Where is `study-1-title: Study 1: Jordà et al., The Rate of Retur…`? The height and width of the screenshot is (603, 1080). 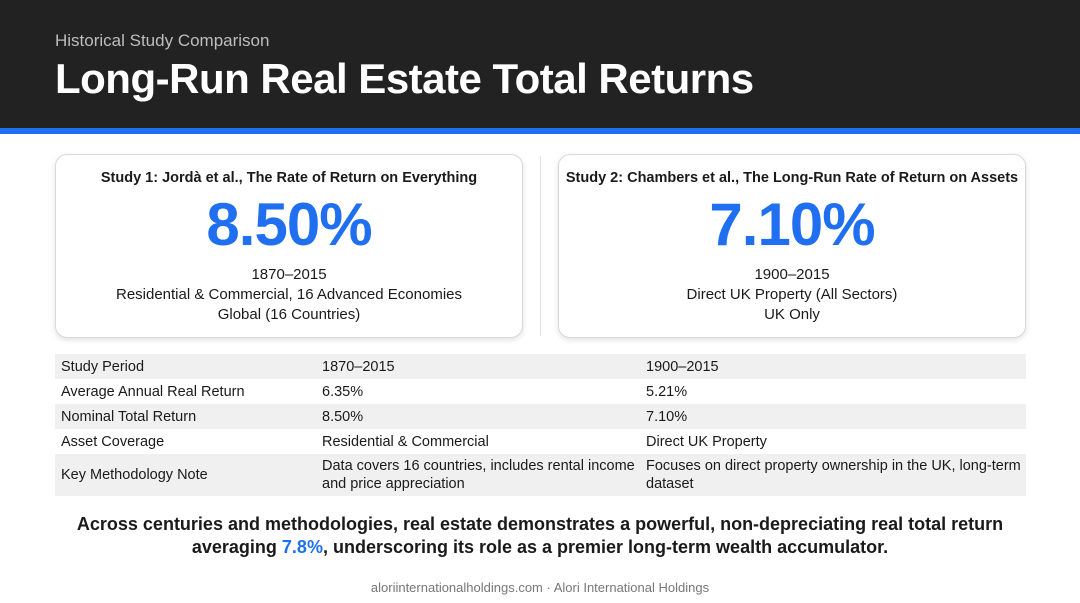
study-1-title: Study 1: Jordà et al., The Rate of Retur… is located at coordinates (289, 178).